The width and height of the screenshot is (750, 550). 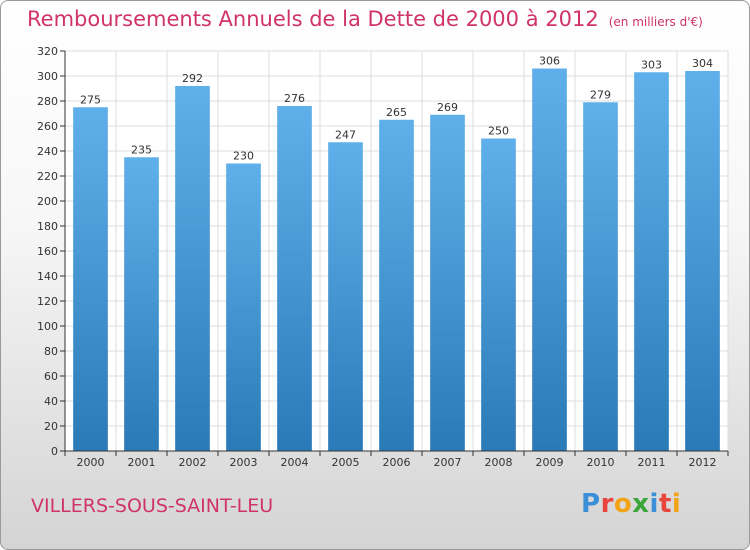 I want to click on value-label-2004: 276, so click(x=294, y=98).